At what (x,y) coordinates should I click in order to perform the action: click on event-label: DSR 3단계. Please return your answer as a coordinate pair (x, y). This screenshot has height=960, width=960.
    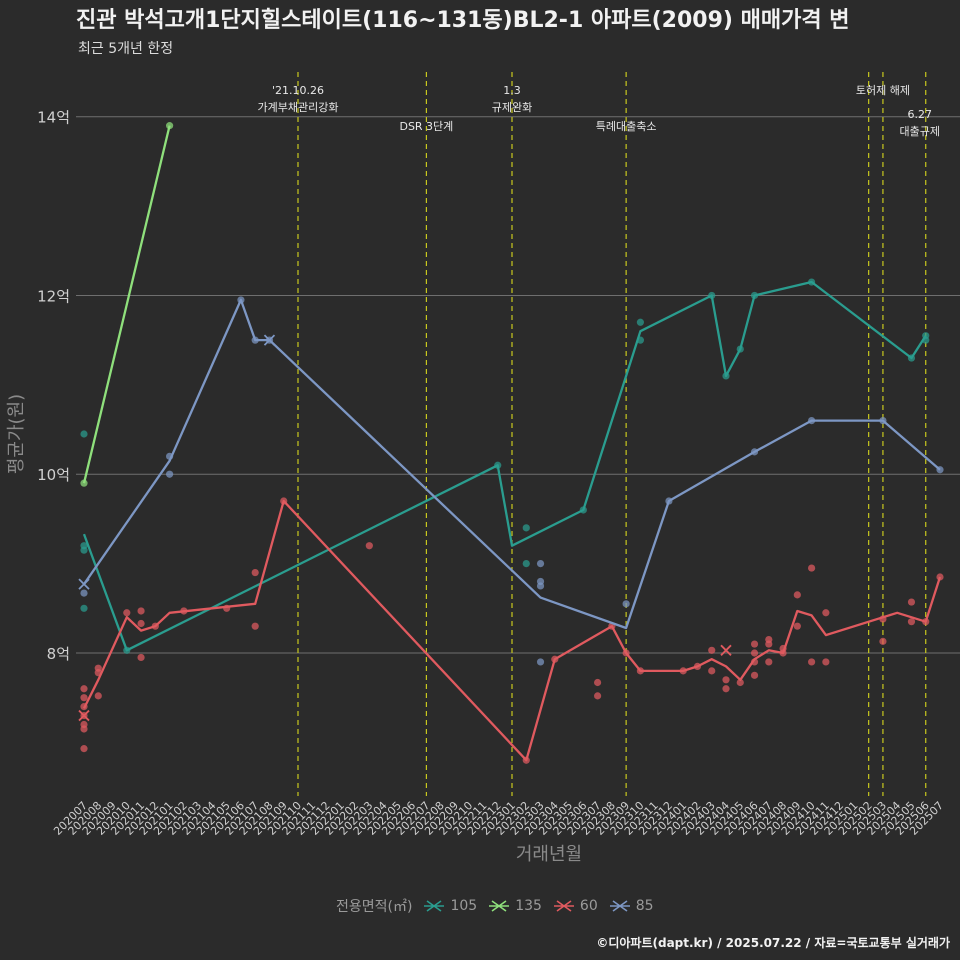
    Looking at the image, I should click on (426, 126).